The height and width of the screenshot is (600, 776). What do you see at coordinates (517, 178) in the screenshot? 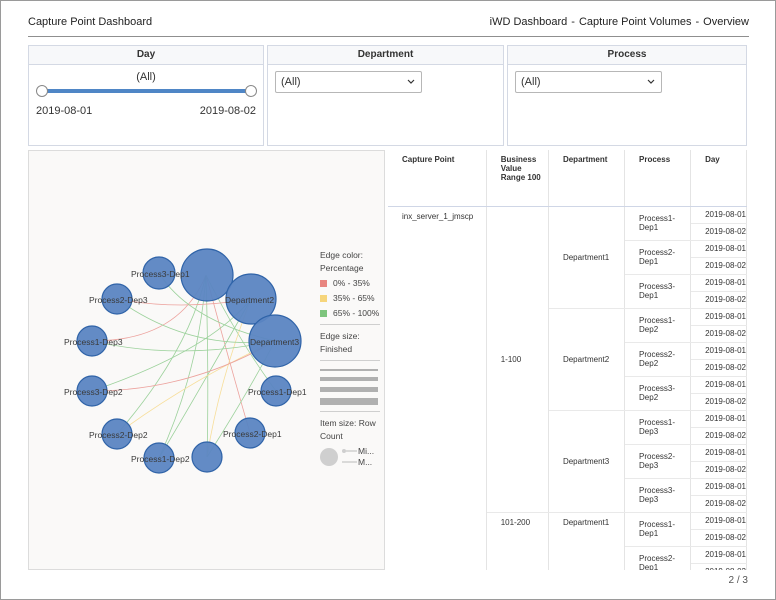
I see `column-header: Business Value Range 100` at bounding box center [517, 178].